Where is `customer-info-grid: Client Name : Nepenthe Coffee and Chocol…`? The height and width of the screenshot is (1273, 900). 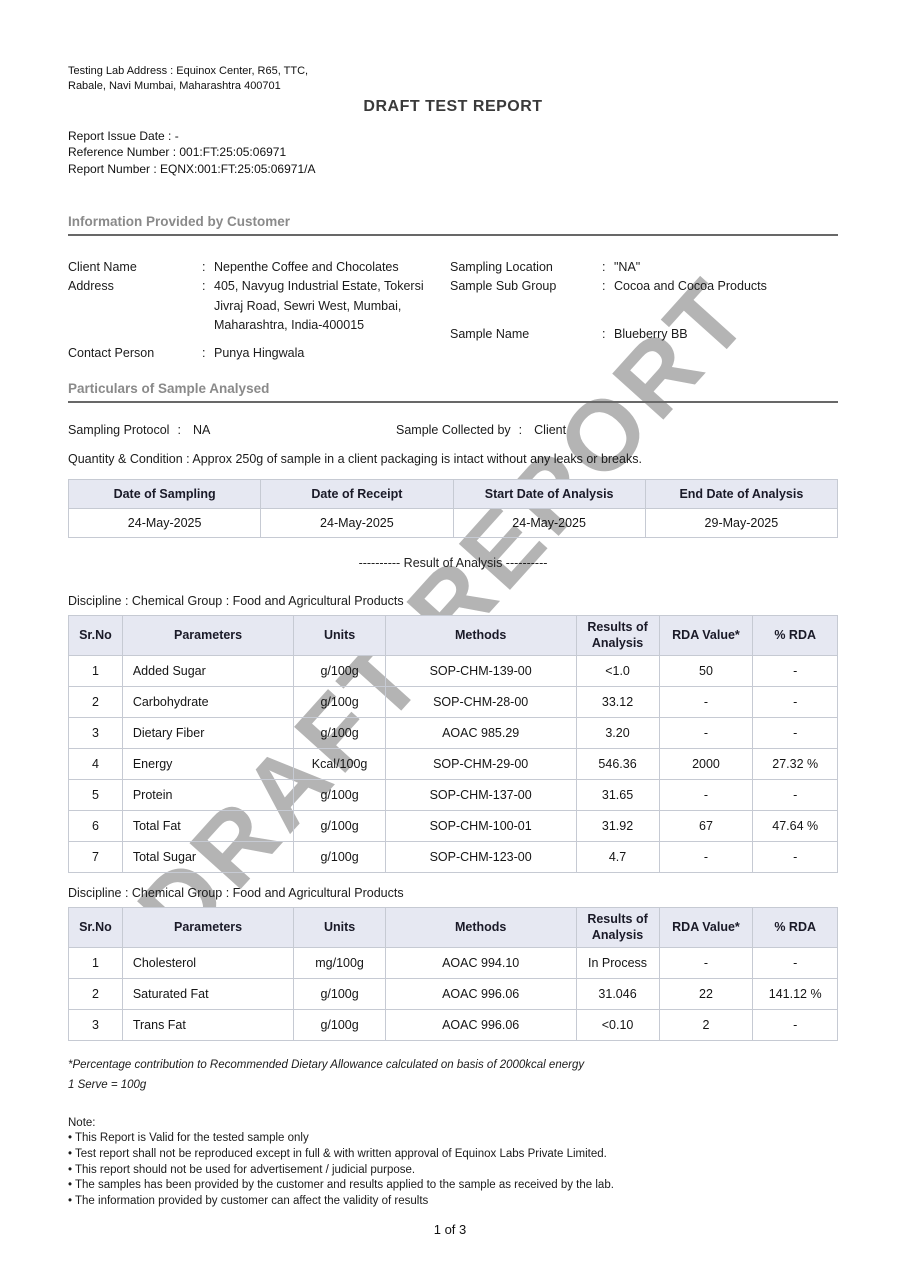
customer-info-grid: Client Name : Nepenthe Coffee and Chocol… is located at coordinates (453, 310).